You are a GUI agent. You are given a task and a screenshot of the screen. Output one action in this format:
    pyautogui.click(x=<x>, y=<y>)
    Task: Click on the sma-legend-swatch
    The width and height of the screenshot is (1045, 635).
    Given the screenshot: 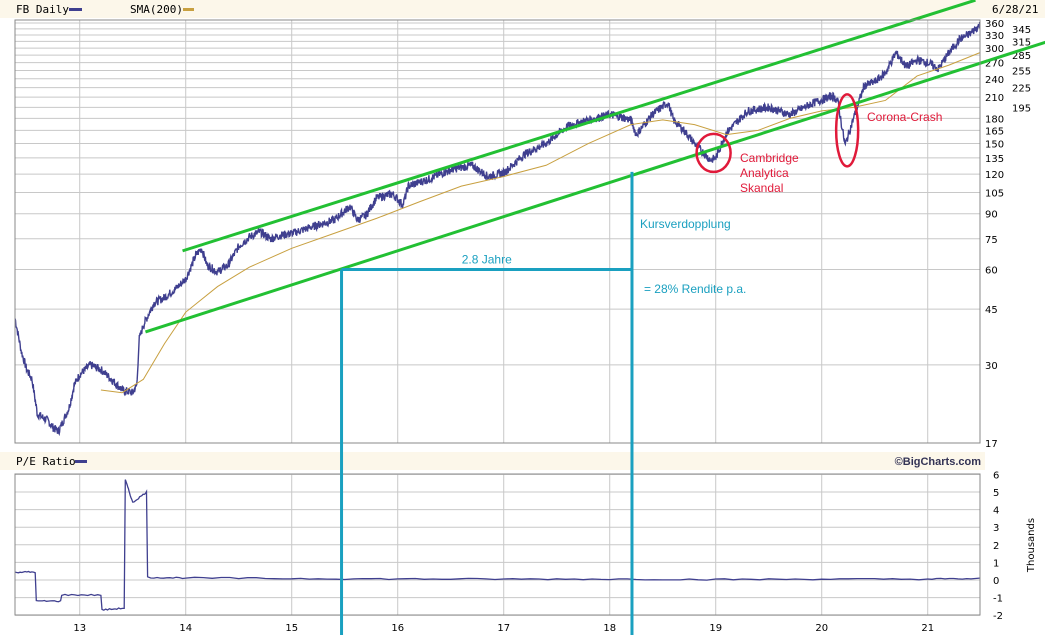 What is the action you would take?
    pyautogui.click(x=188, y=9)
    